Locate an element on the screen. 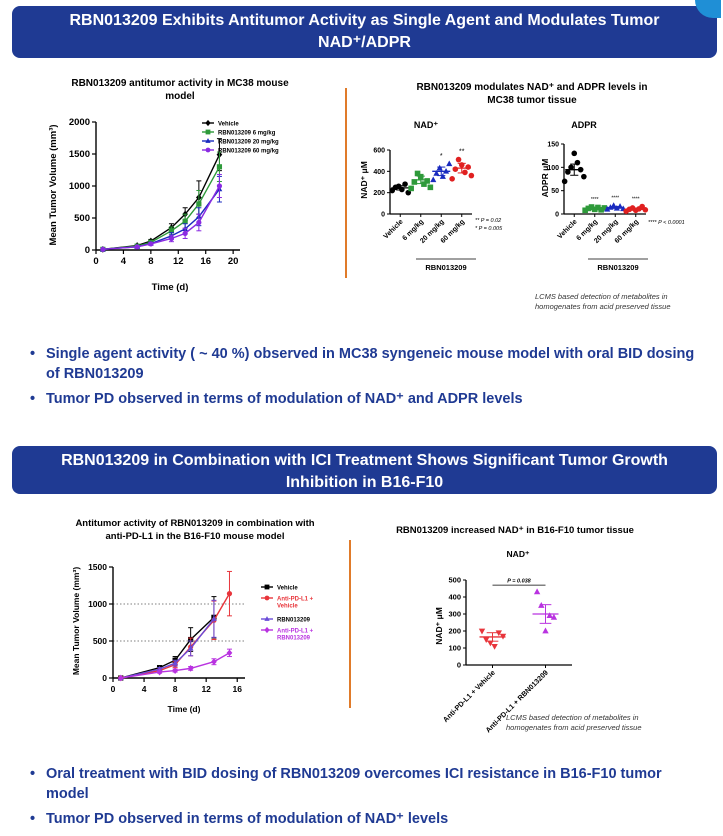 This screenshot has width=723, height=836. nad-panel-title: NAD⁺ is located at coordinates (426, 125).